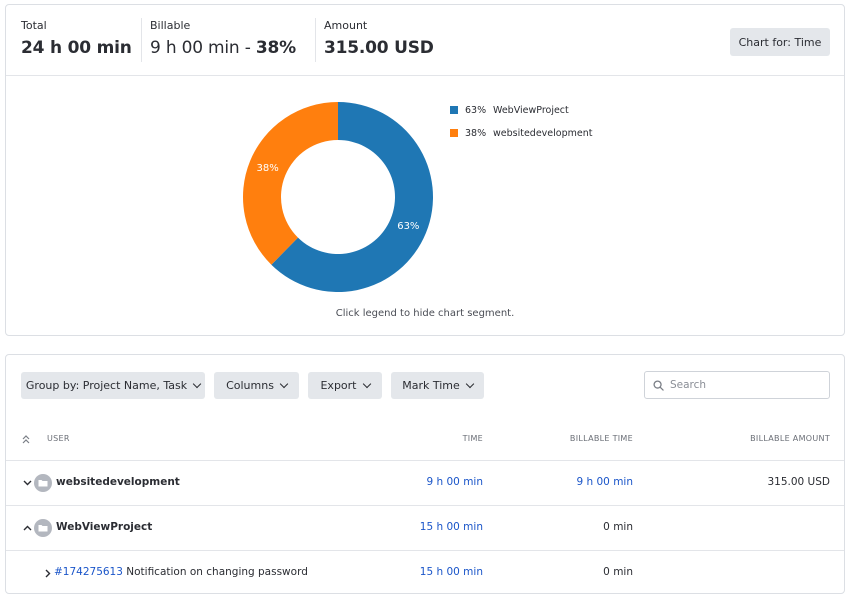 This screenshot has width=850, height=598. Describe the element at coordinates (379, 48) in the screenshot. I see `stat-amount-value: 315.00 USD` at that location.